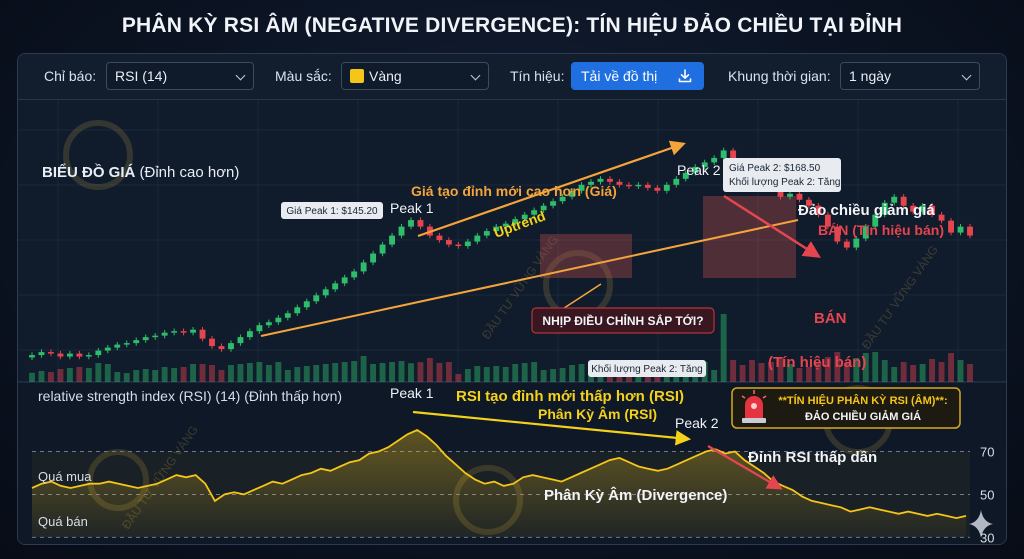 This screenshot has width=1024, height=559. I want to click on higher-high-note: Giá tạo đỉnh mới cao hơn (Giá), so click(514, 191).